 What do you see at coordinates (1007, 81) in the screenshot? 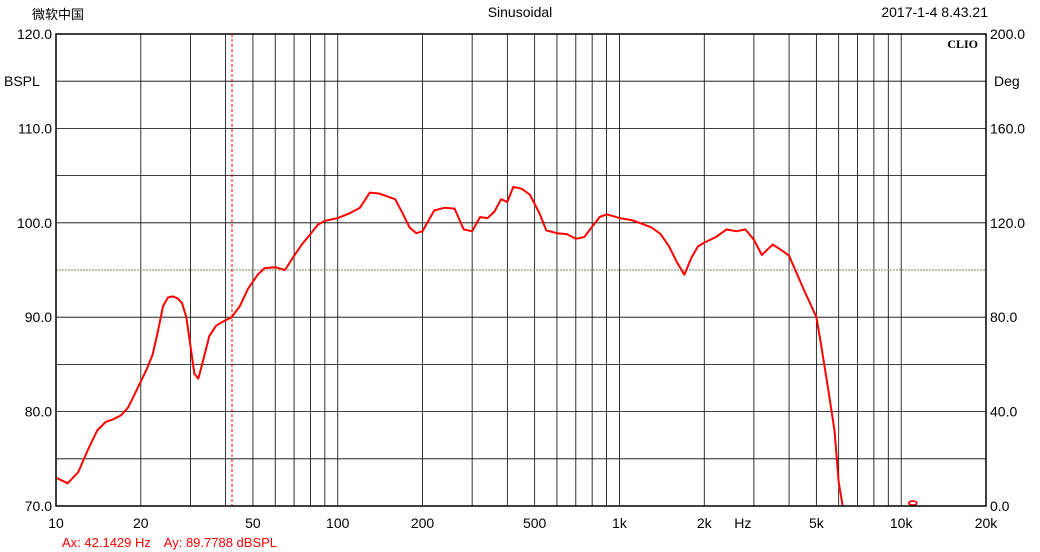
I see `y2-axis-label: Deg` at bounding box center [1007, 81].